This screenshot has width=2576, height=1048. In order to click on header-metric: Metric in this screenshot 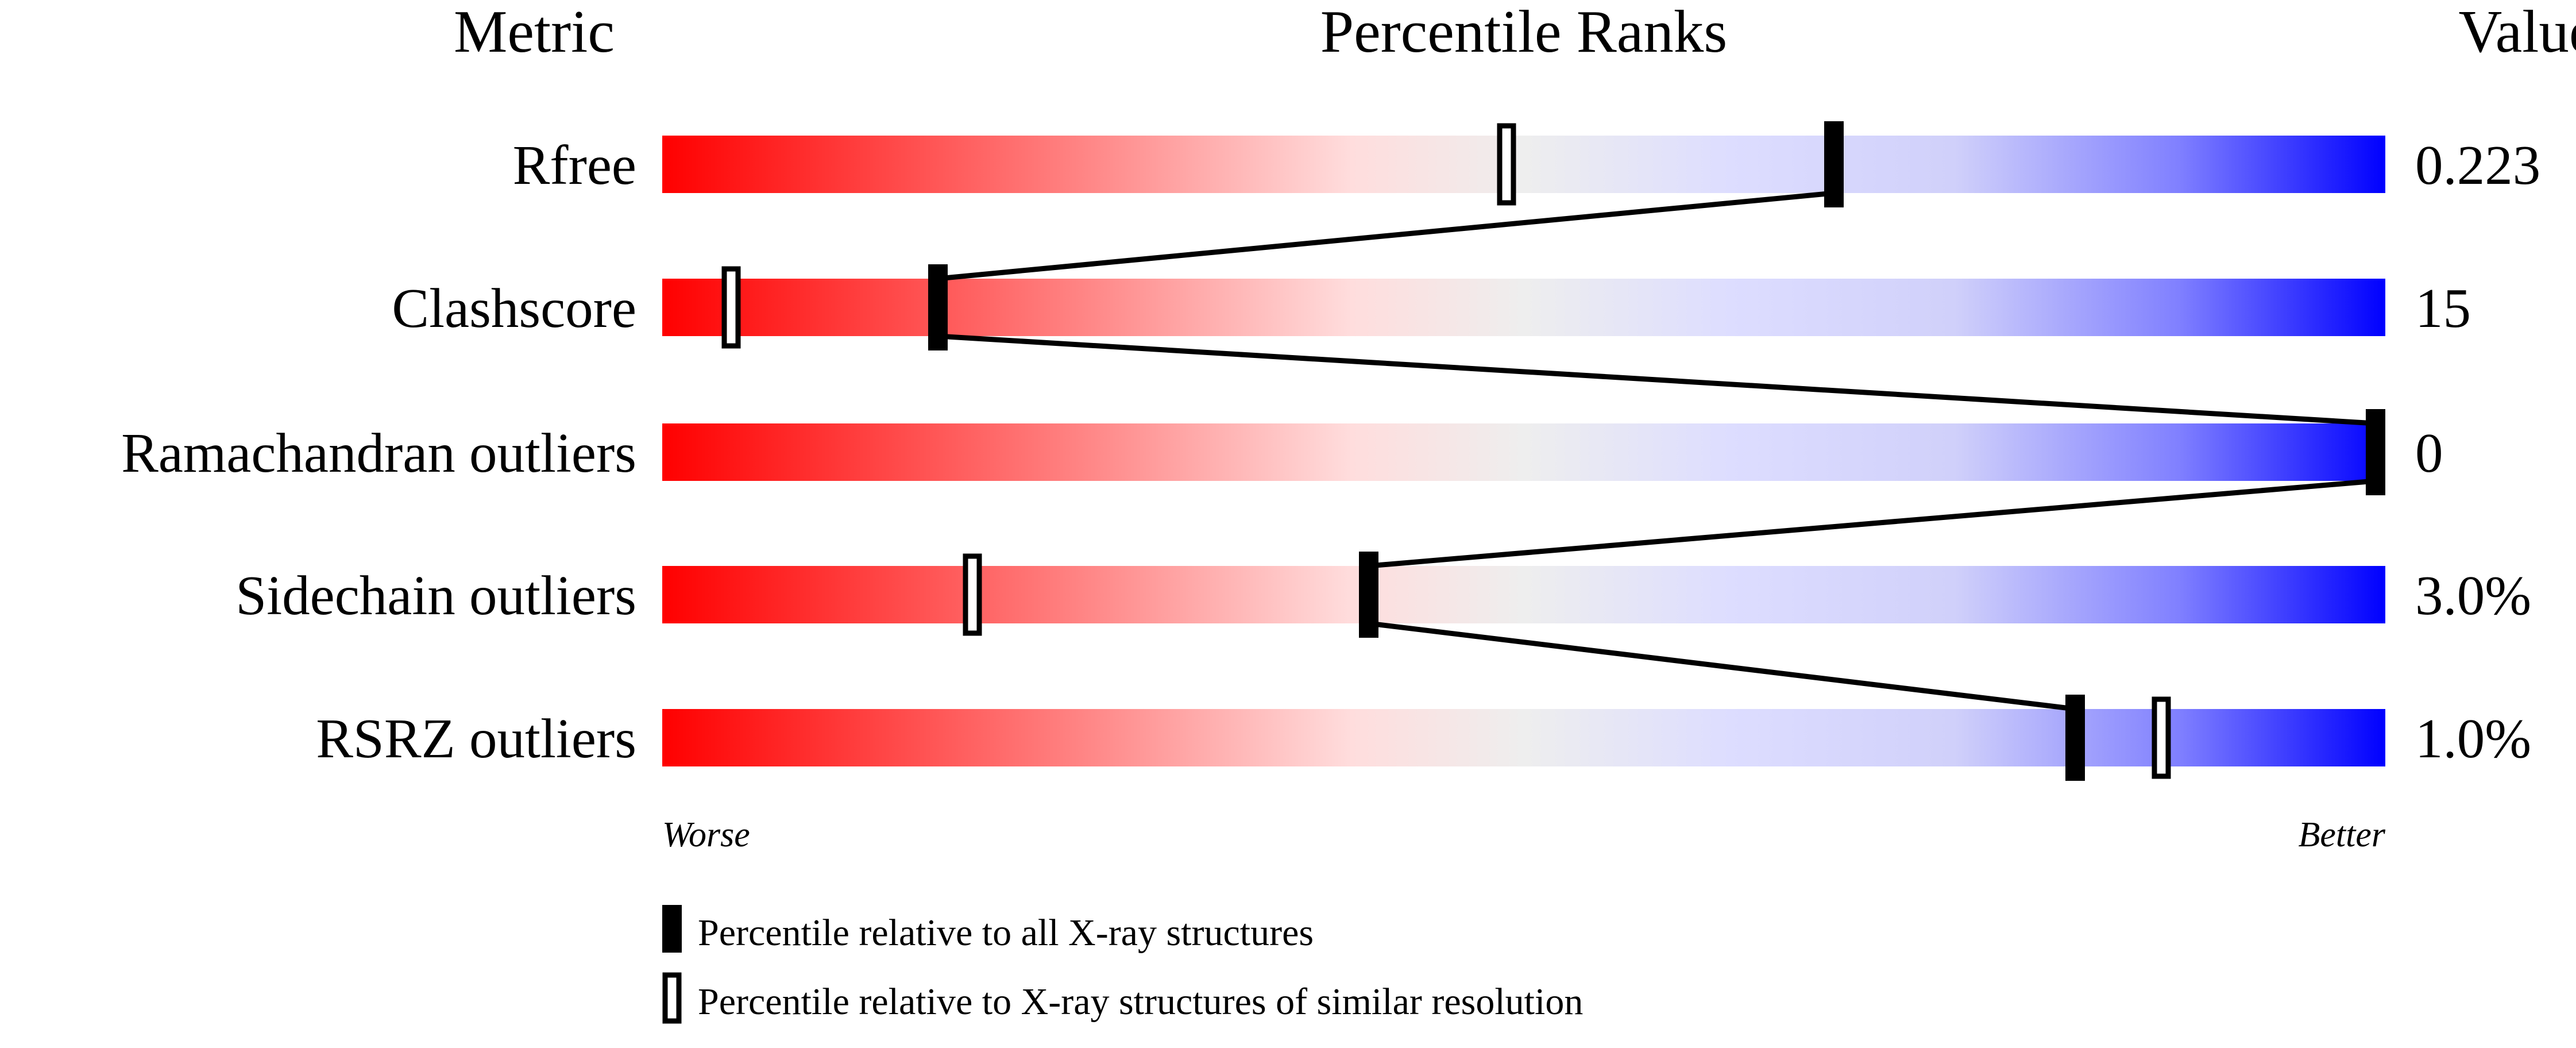, I will do `click(534, 32)`.